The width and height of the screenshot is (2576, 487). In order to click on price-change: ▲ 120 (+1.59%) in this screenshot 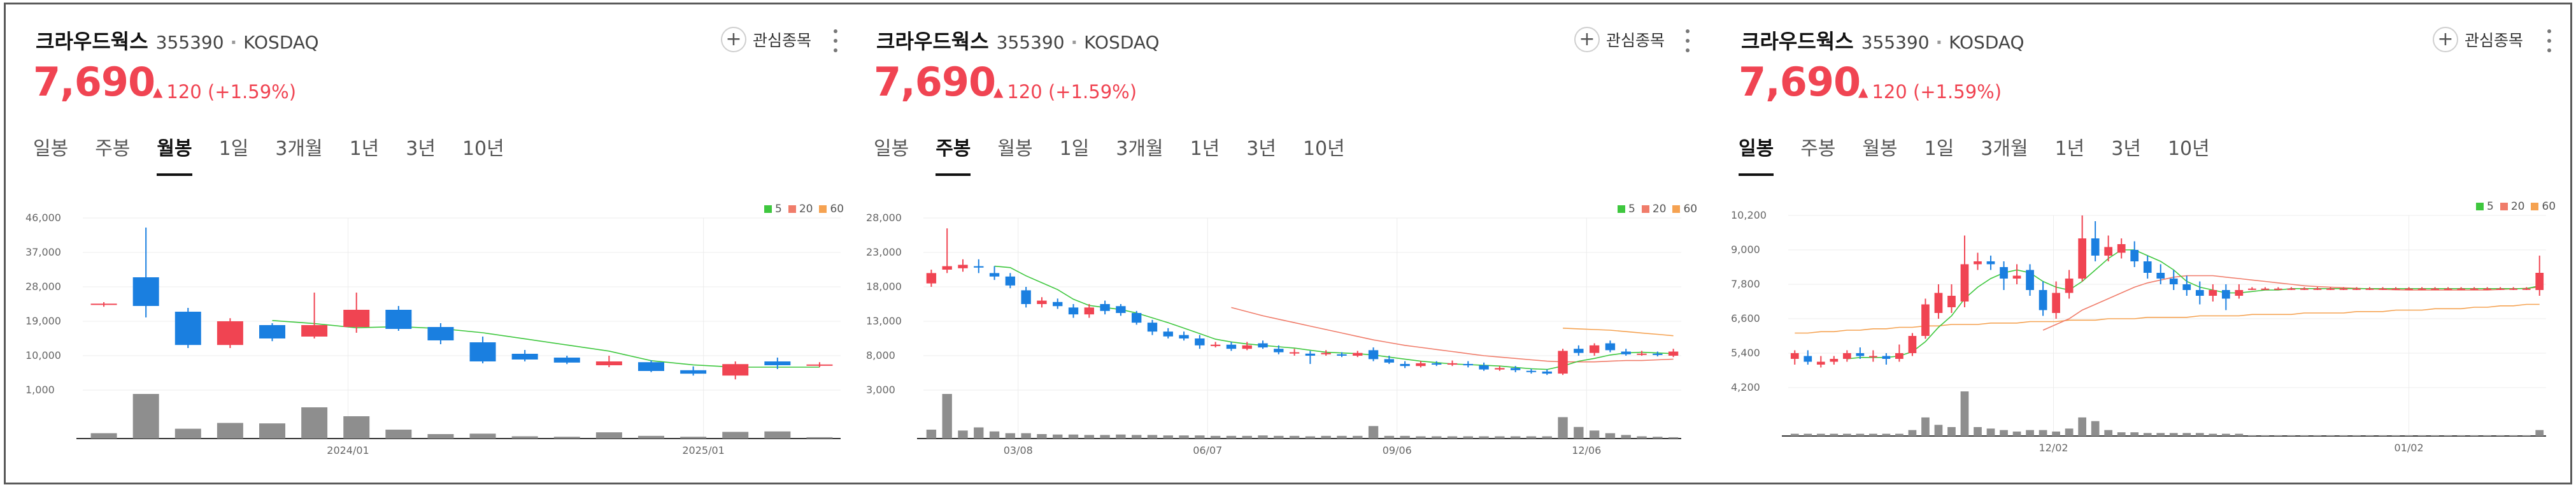, I will do `click(1930, 92)`.